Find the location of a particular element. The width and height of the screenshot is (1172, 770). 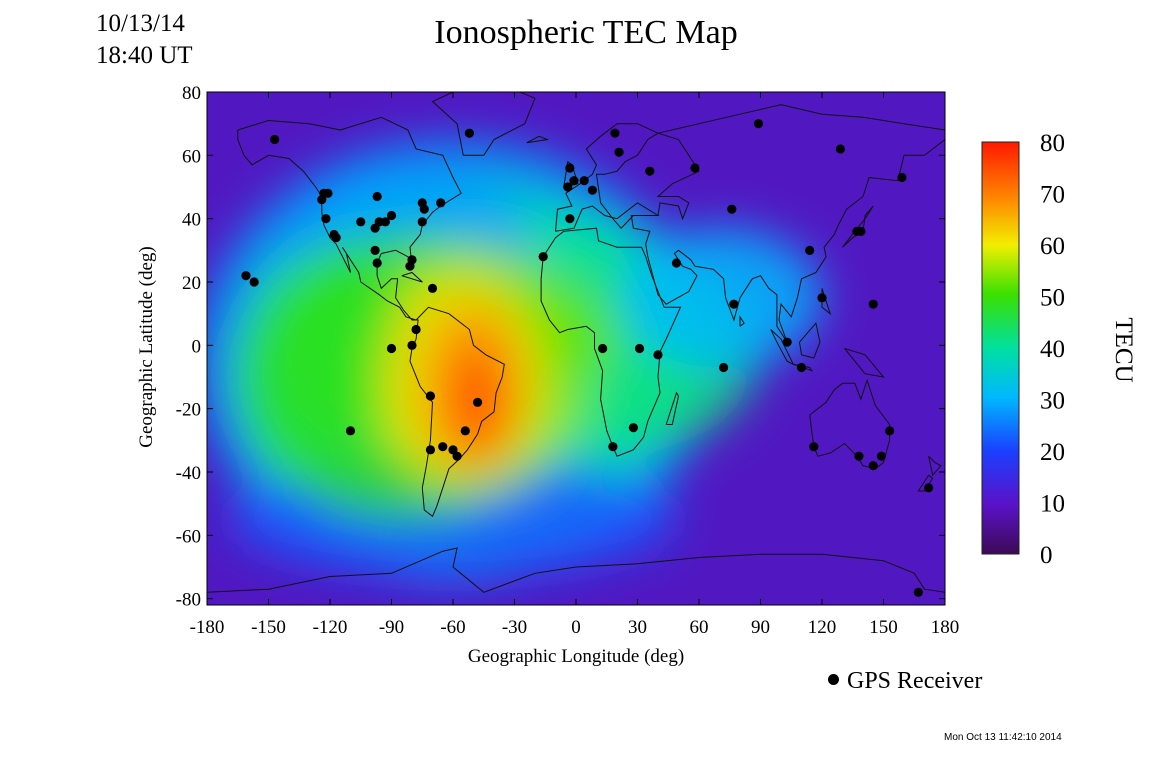

x-tick-label: 180 is located at coordinates (945, 627).